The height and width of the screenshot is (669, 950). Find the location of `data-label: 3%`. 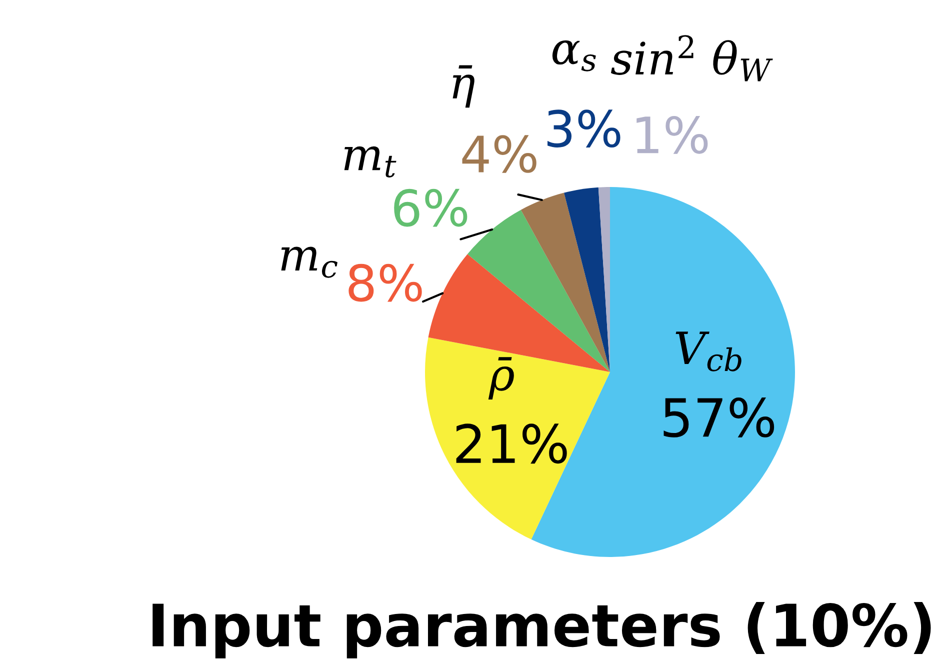

data-label: 3% is located at coordinates (584, 129).